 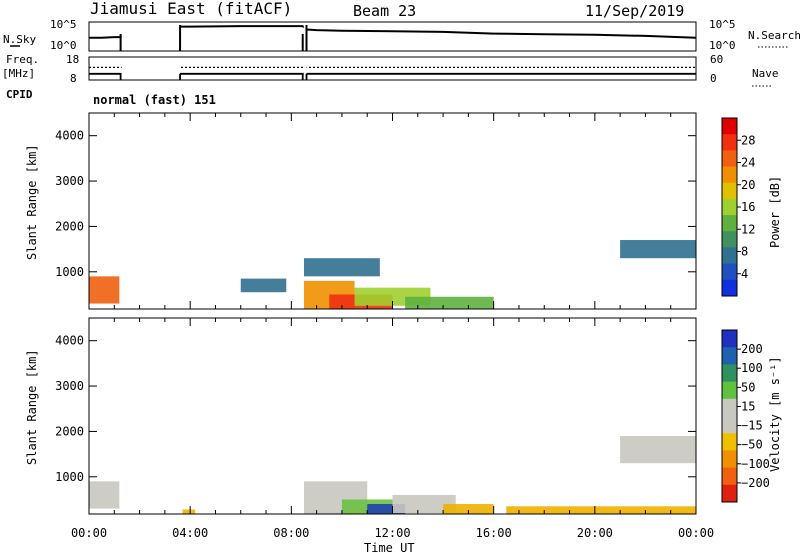 What do you see at coordinates (748, 229) in the screenshot?
I see `colorbar-tick-label: 12` at bounding box center [748, 229].